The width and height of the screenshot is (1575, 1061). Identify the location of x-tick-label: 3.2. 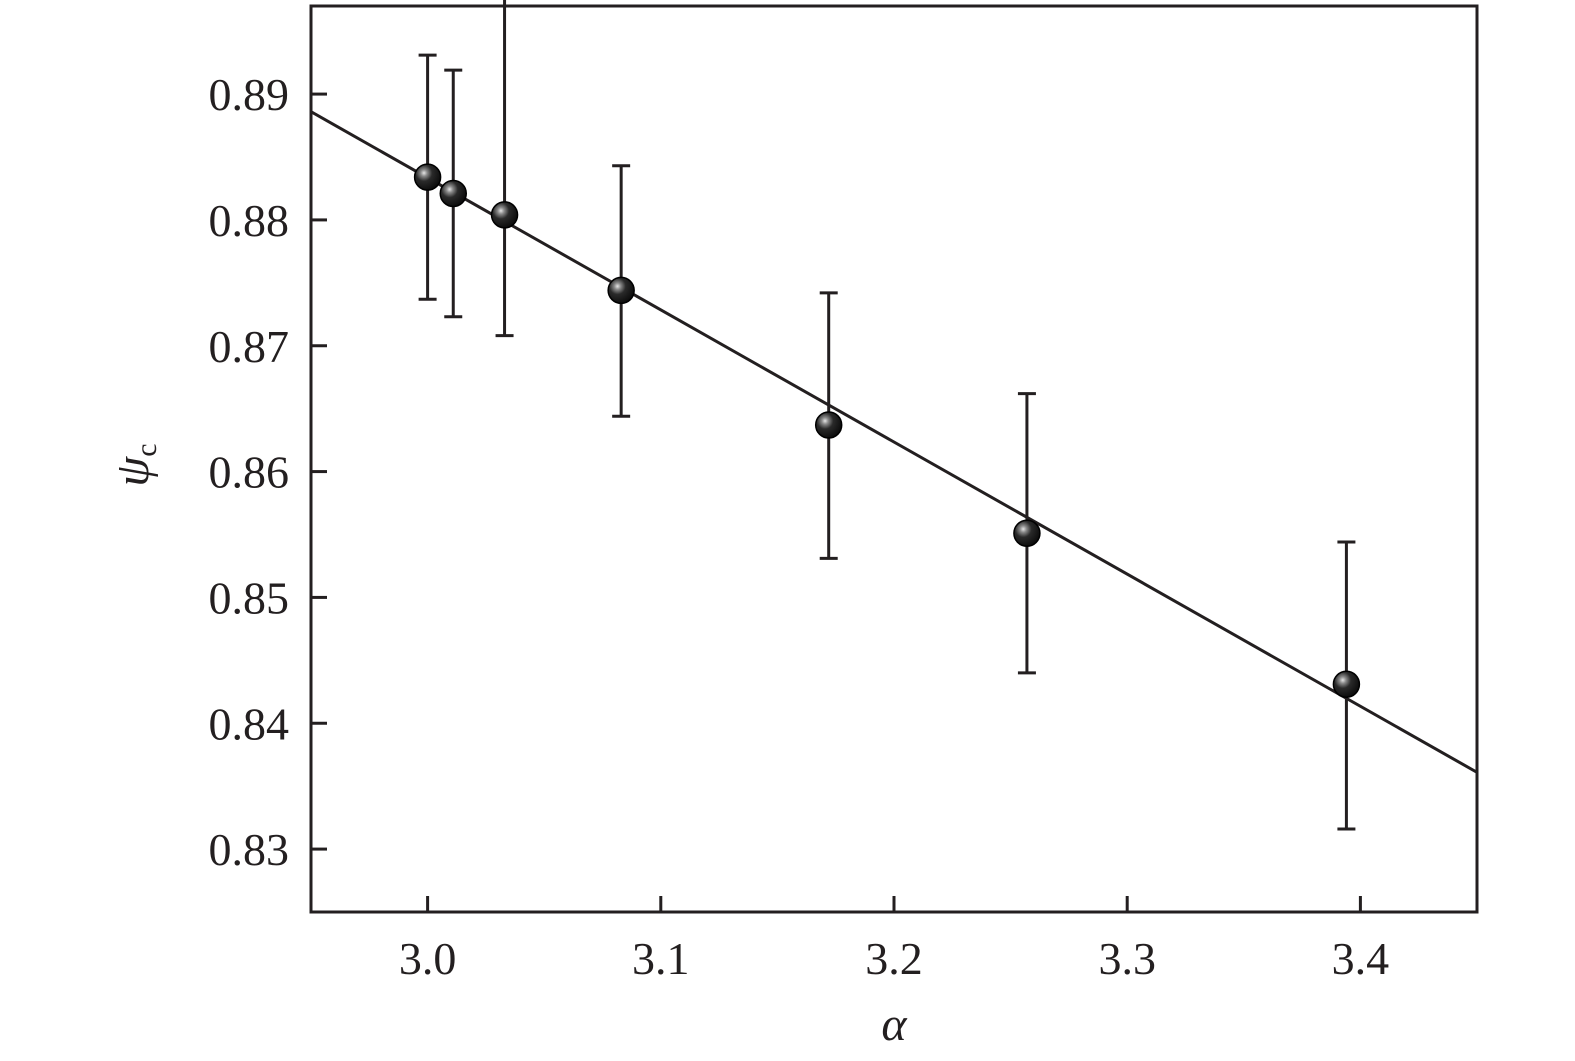
(894, 958).